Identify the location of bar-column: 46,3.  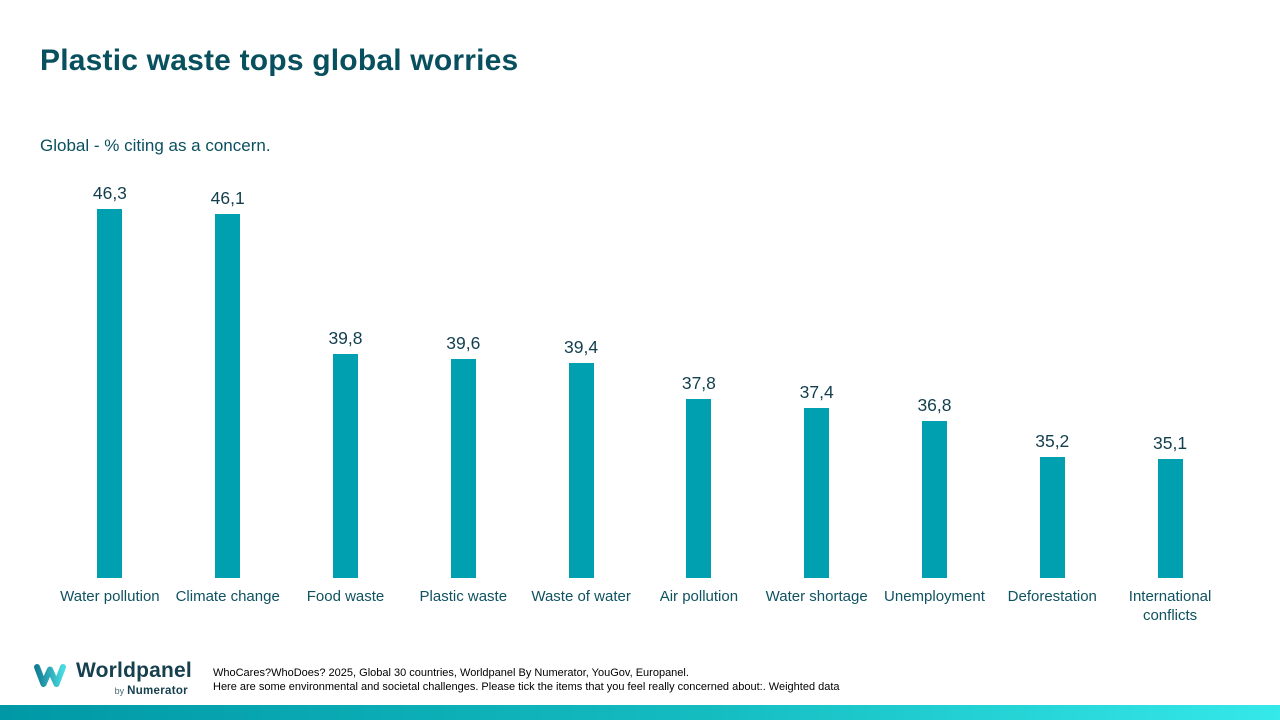
(110, 379).